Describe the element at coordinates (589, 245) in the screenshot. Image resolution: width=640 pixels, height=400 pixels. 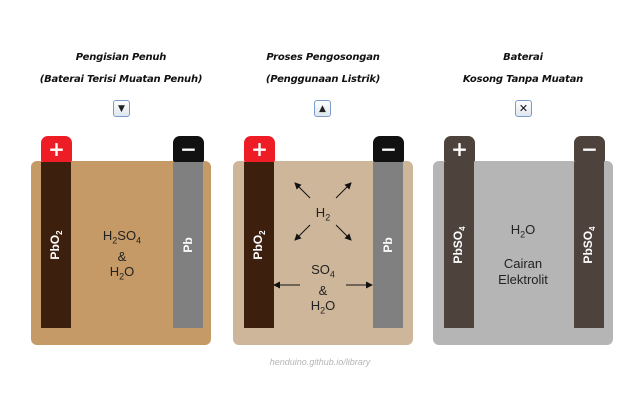
I see `negative-plate-pbso4: PbSO4` at that location.